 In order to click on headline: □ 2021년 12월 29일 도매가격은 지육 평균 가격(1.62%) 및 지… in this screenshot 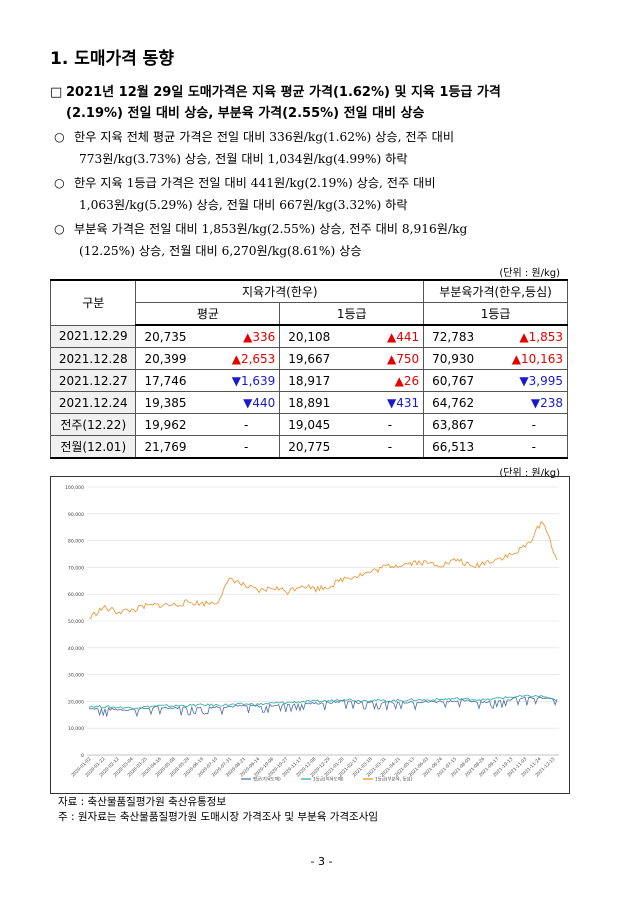, I will do `click(315, 103)`.